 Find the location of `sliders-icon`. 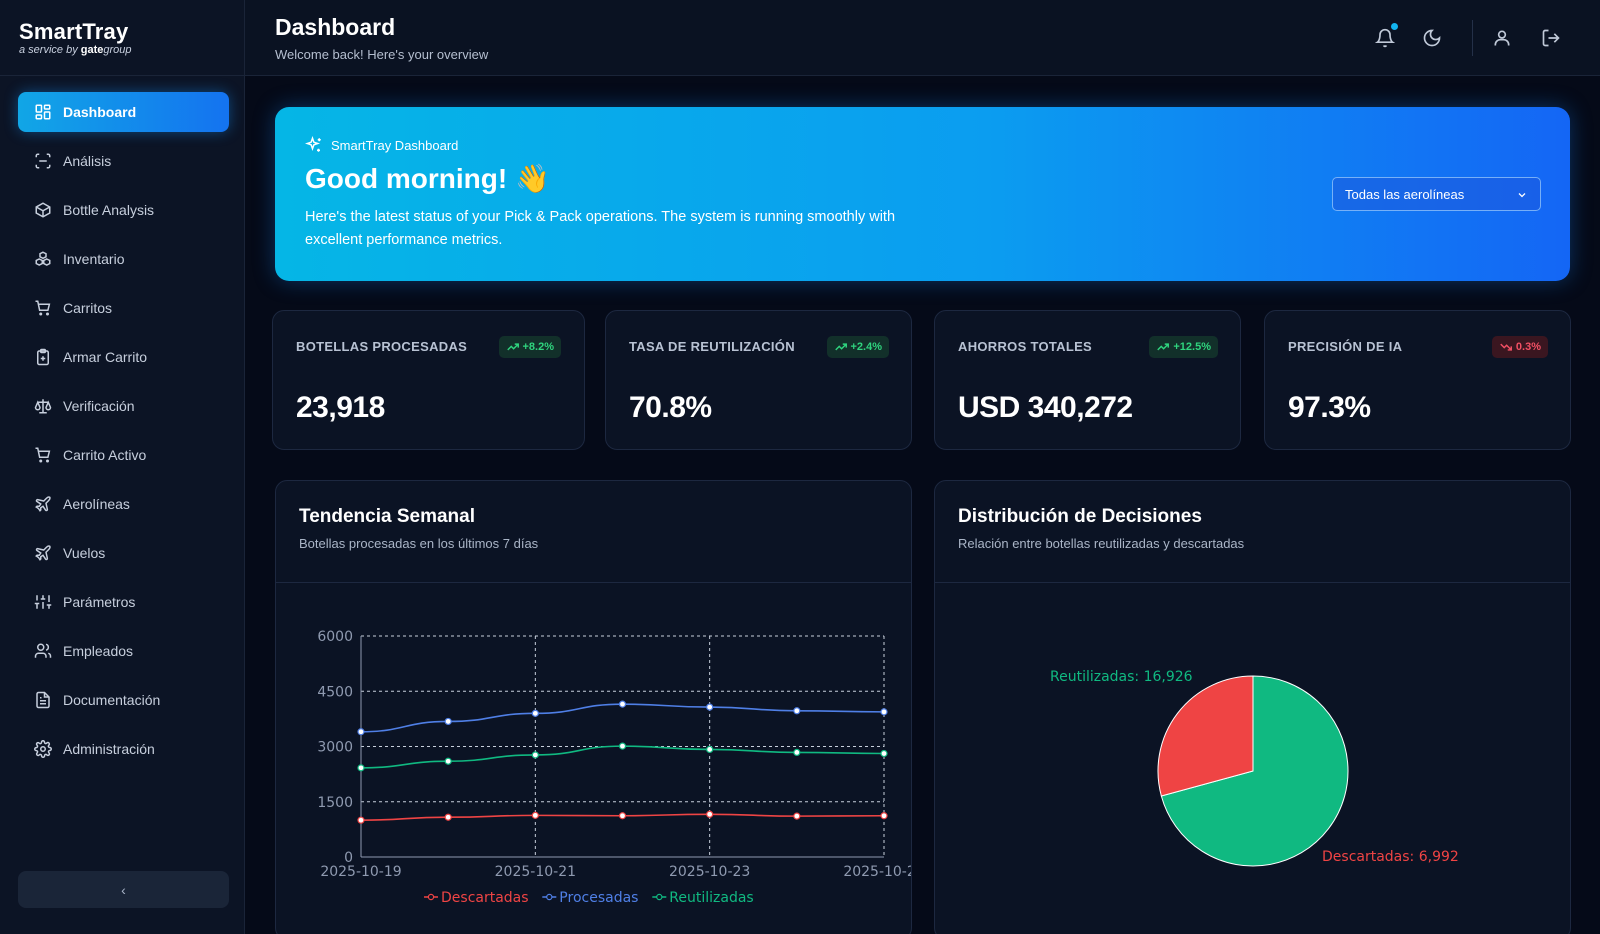

sliders-icon is located at coordinates (43, 602).